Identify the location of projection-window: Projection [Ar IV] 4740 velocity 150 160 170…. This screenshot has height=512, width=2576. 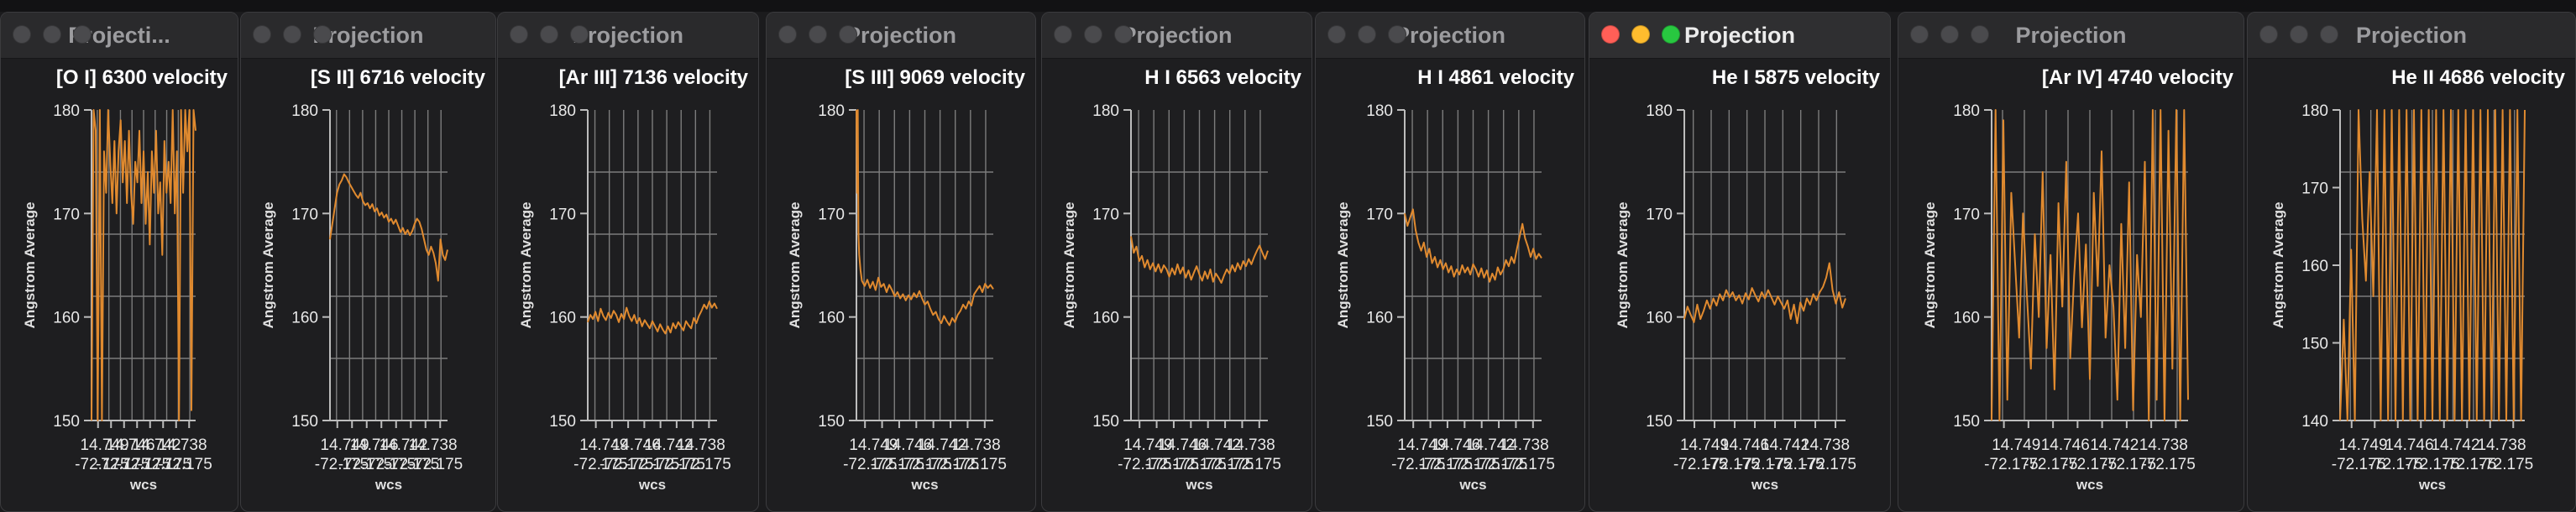
(2071, 262).